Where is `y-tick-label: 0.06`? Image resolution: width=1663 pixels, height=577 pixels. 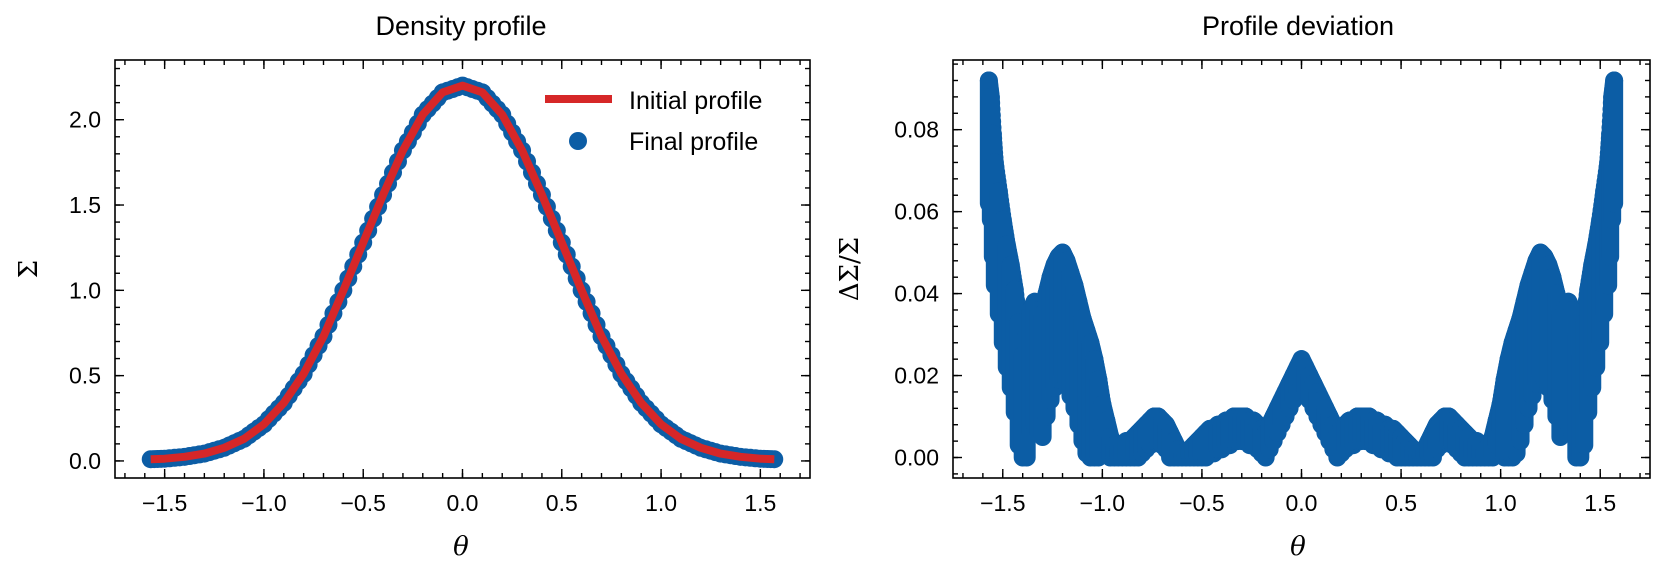 y-tick-label: 0.06 is located at coordinates (916, 212).